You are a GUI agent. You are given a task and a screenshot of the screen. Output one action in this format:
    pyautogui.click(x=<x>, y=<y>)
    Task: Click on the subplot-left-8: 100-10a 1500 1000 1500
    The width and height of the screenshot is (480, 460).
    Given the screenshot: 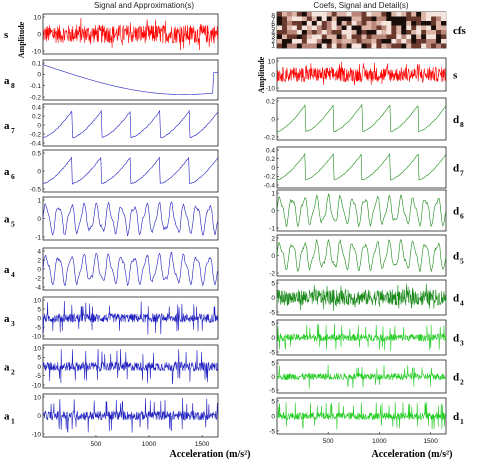 What is the action you would take?
    pyautogui.click(x=111, y=420)
    